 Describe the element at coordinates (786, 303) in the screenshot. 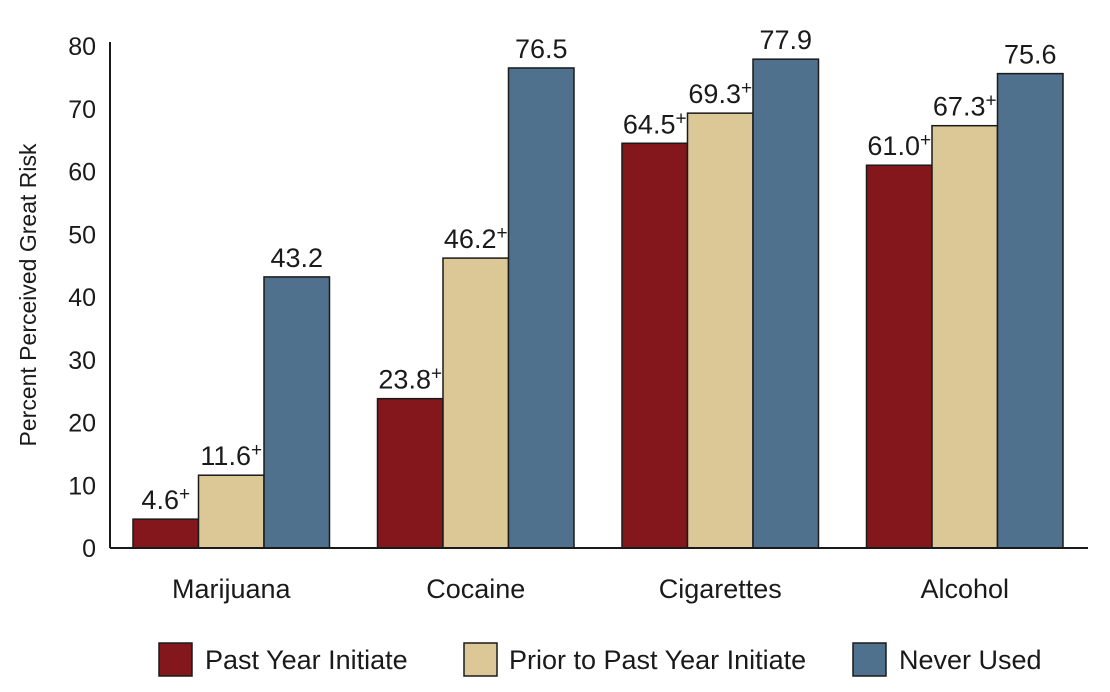

I see `bar-never-used-cigarettes` at that location.